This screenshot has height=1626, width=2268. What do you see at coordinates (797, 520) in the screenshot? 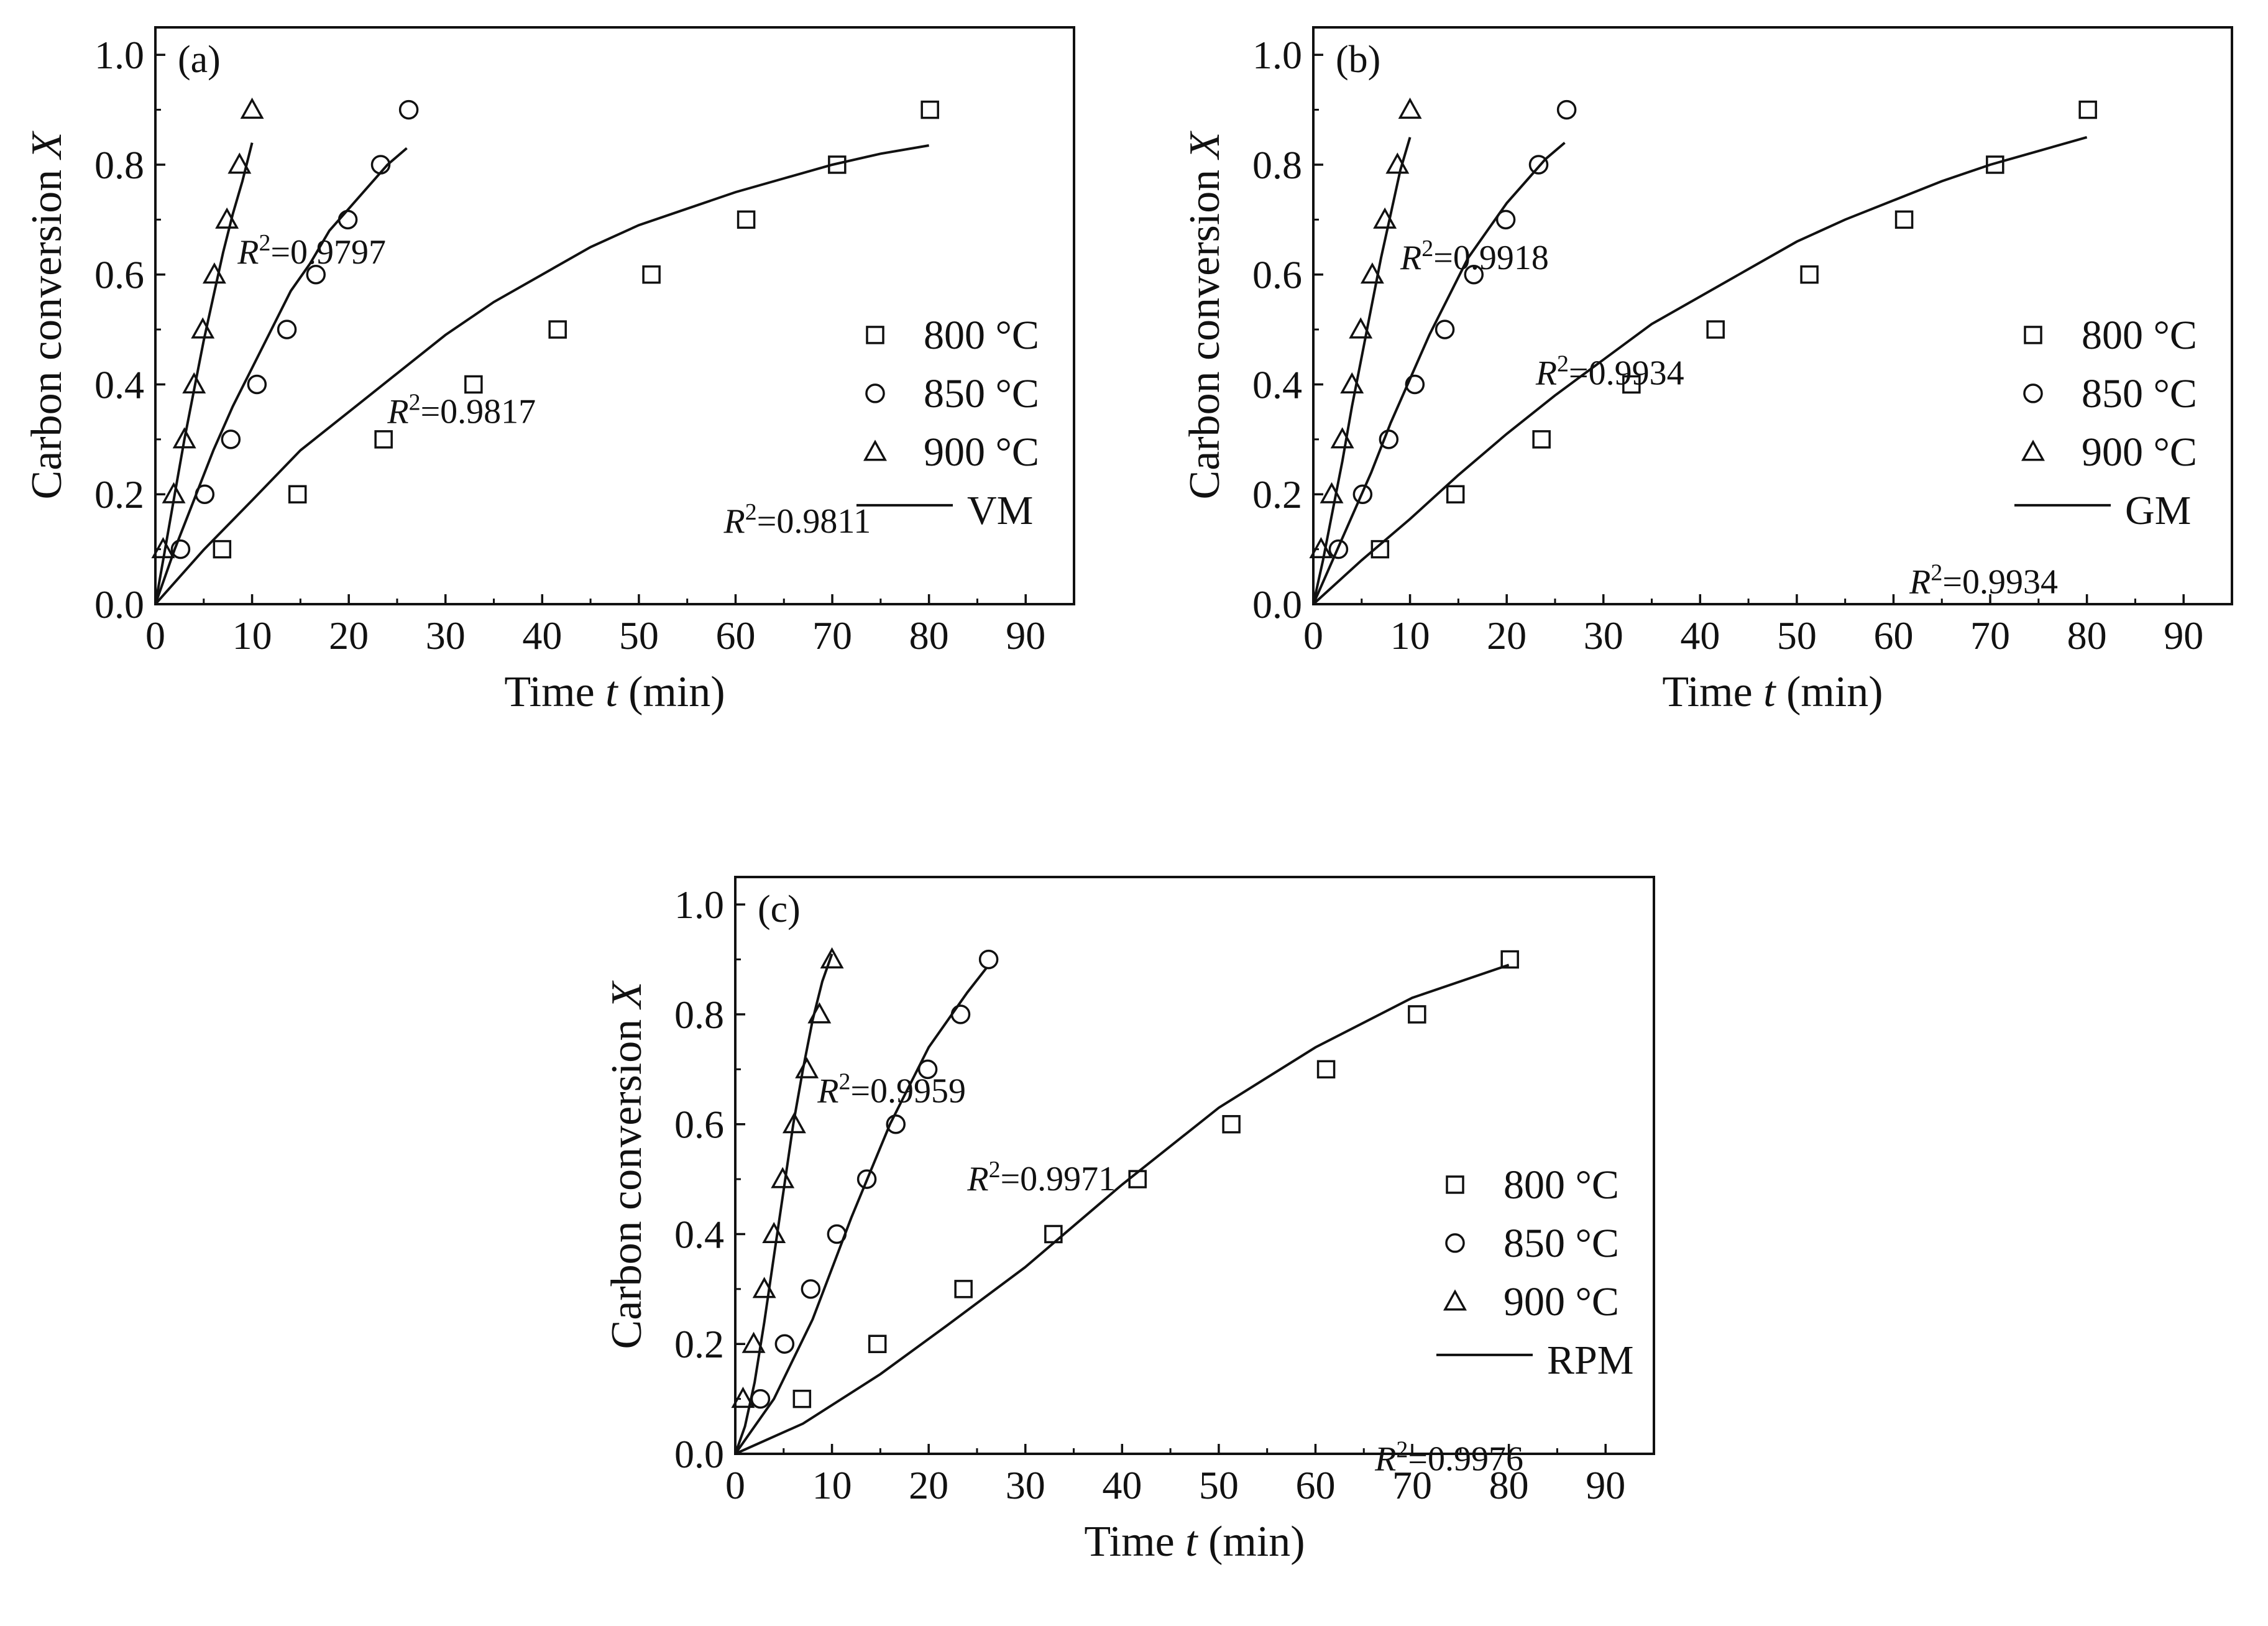
I see `r2-label: R2=0.9811` at bounding box center [797, 520].